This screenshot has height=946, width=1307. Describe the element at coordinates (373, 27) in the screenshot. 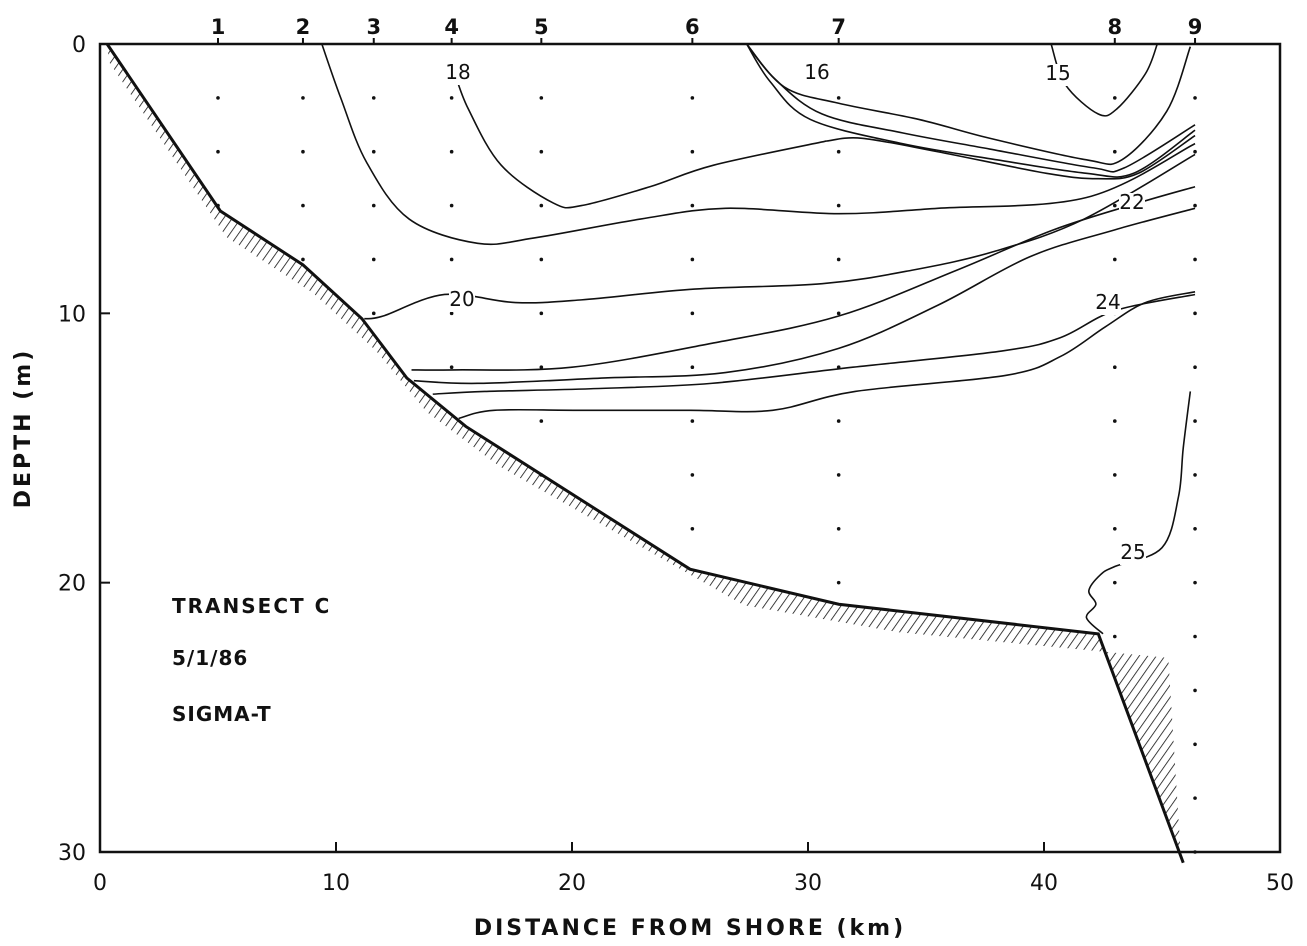

I see `station-label: 3` at that location.